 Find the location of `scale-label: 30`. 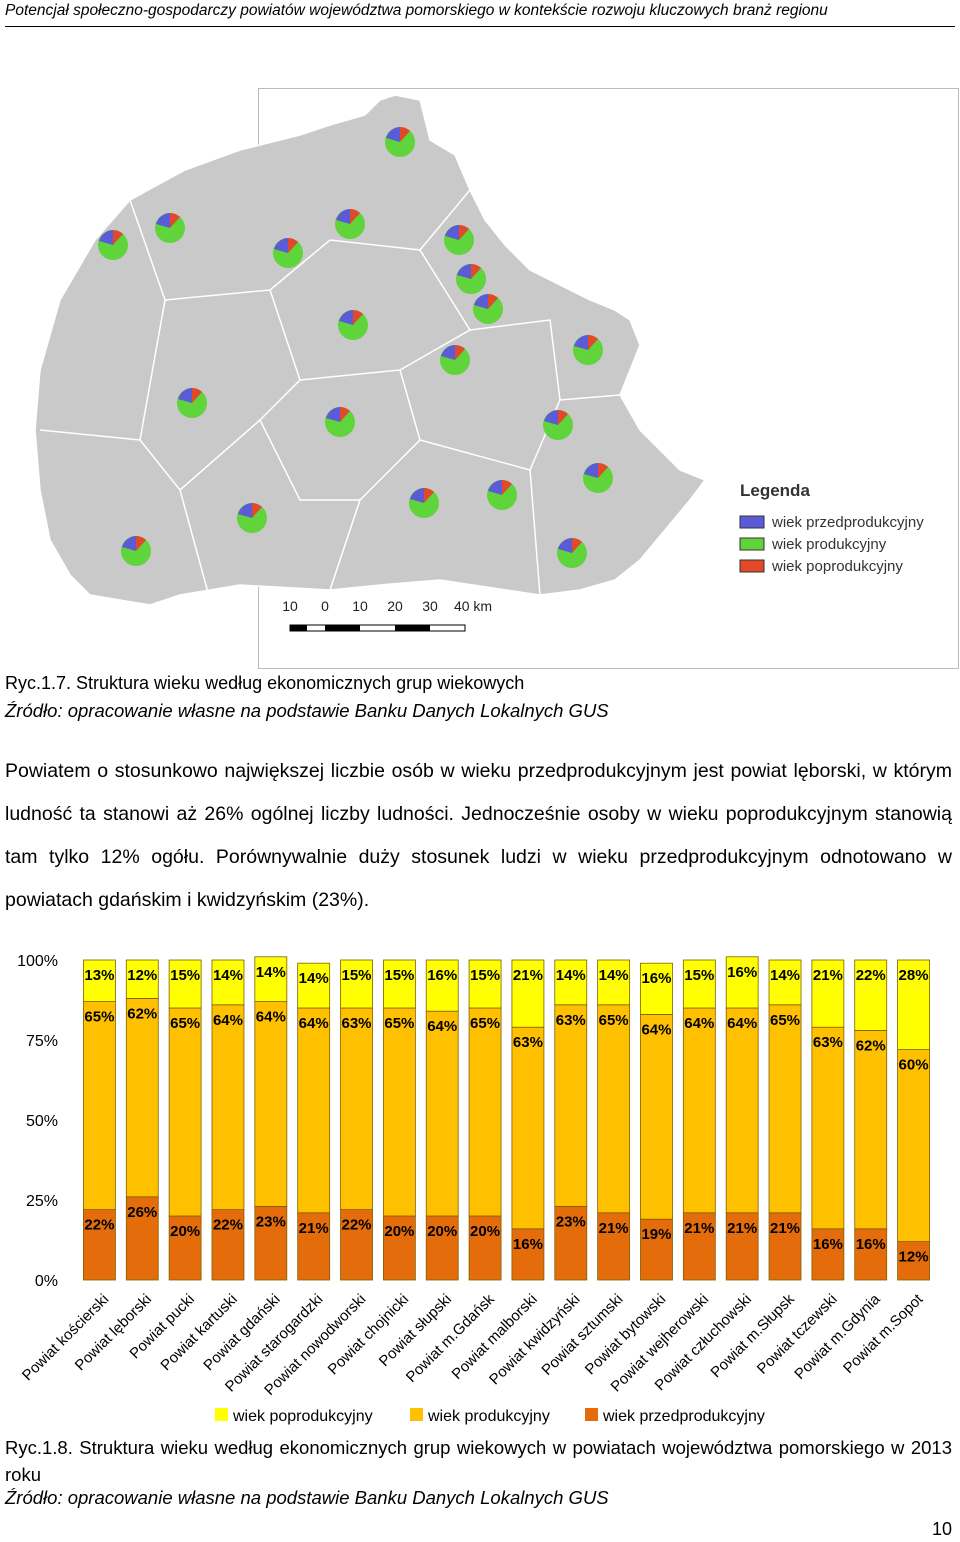

scale-label: 30 is located at coordinates (430, 606).